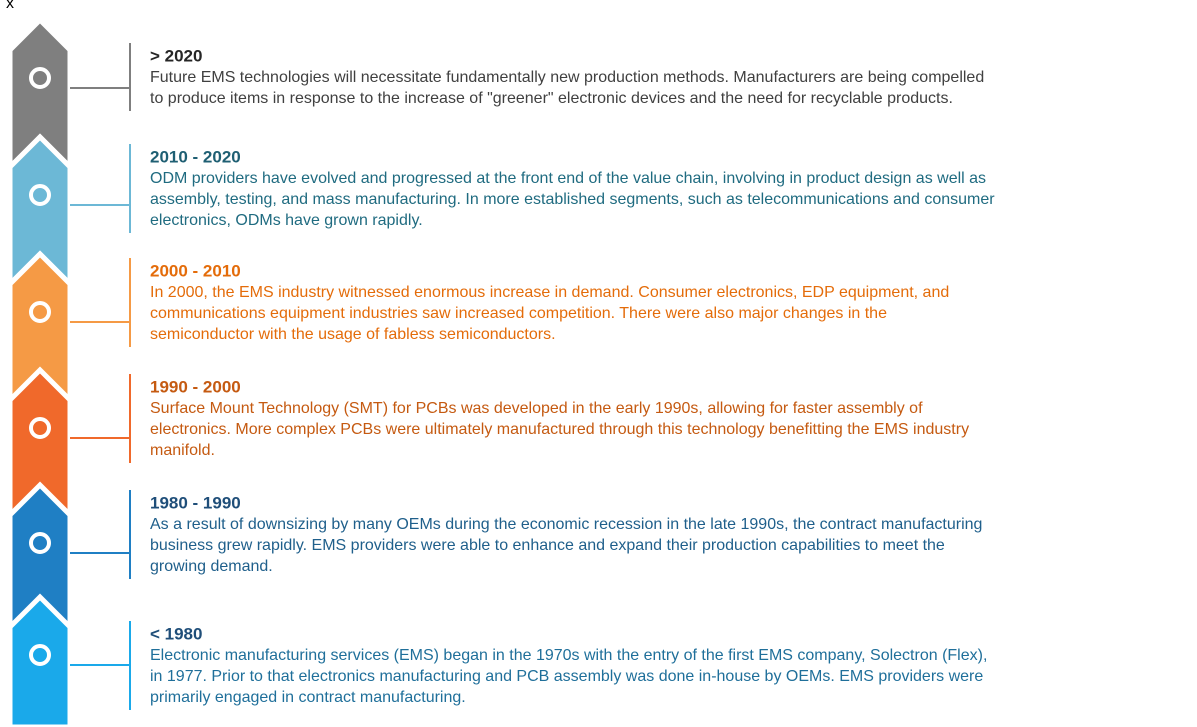  I want to click on item-title: 2000 - 2010, so click(195, 270).